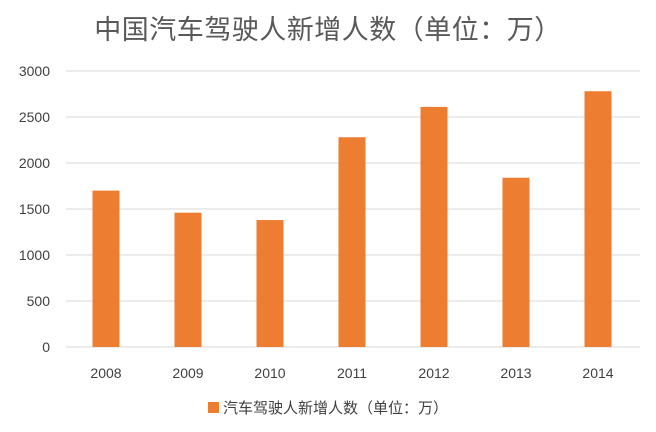 This screenshot has width=656, height=432. Describe the element at coordinates (328, 30) in the screenshot. I see `chart-title: 中国汽车驾驶人新增人数（单位：万）` at that location.